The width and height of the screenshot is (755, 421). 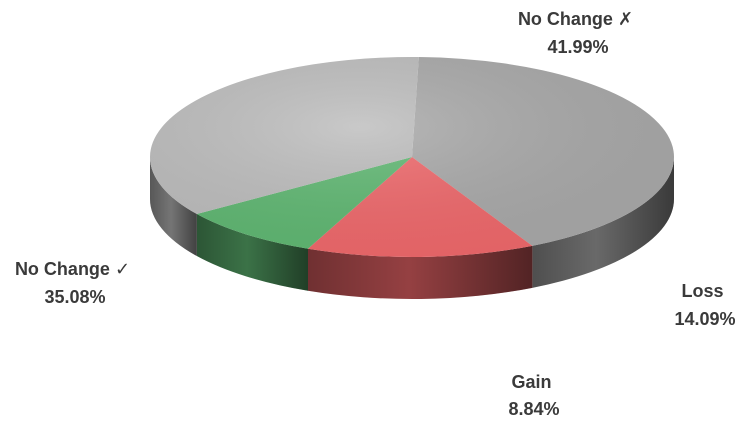 I want to click on svg-text: Loss 14.09%, so click(x=704, y=305).